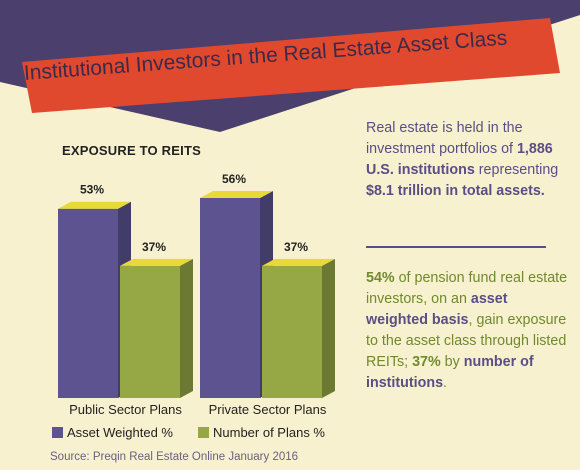 This screenshot has width=580, height=470. Describe the element at coordinates (452, 362) in the screenshot. I see `p2-text-f: by` at that location.